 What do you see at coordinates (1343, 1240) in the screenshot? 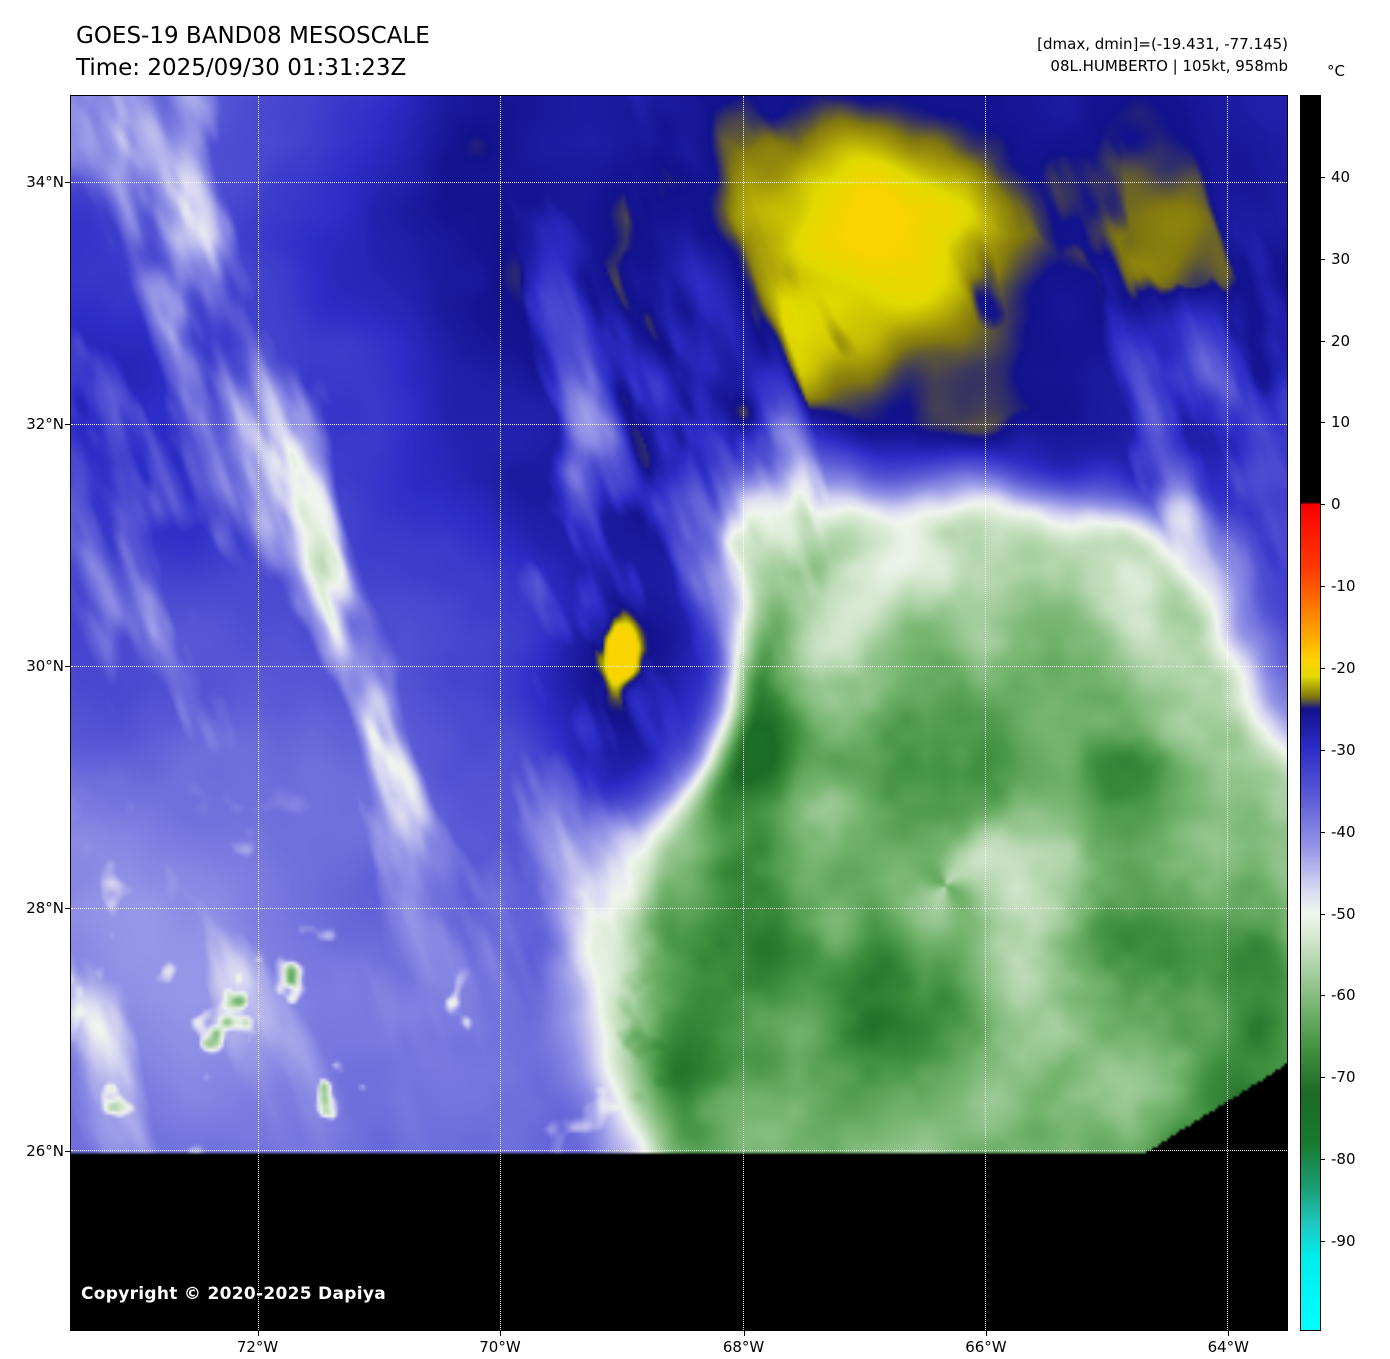
I see `colorbar-tick-label: -90` at bounding box center [1343, 1240].